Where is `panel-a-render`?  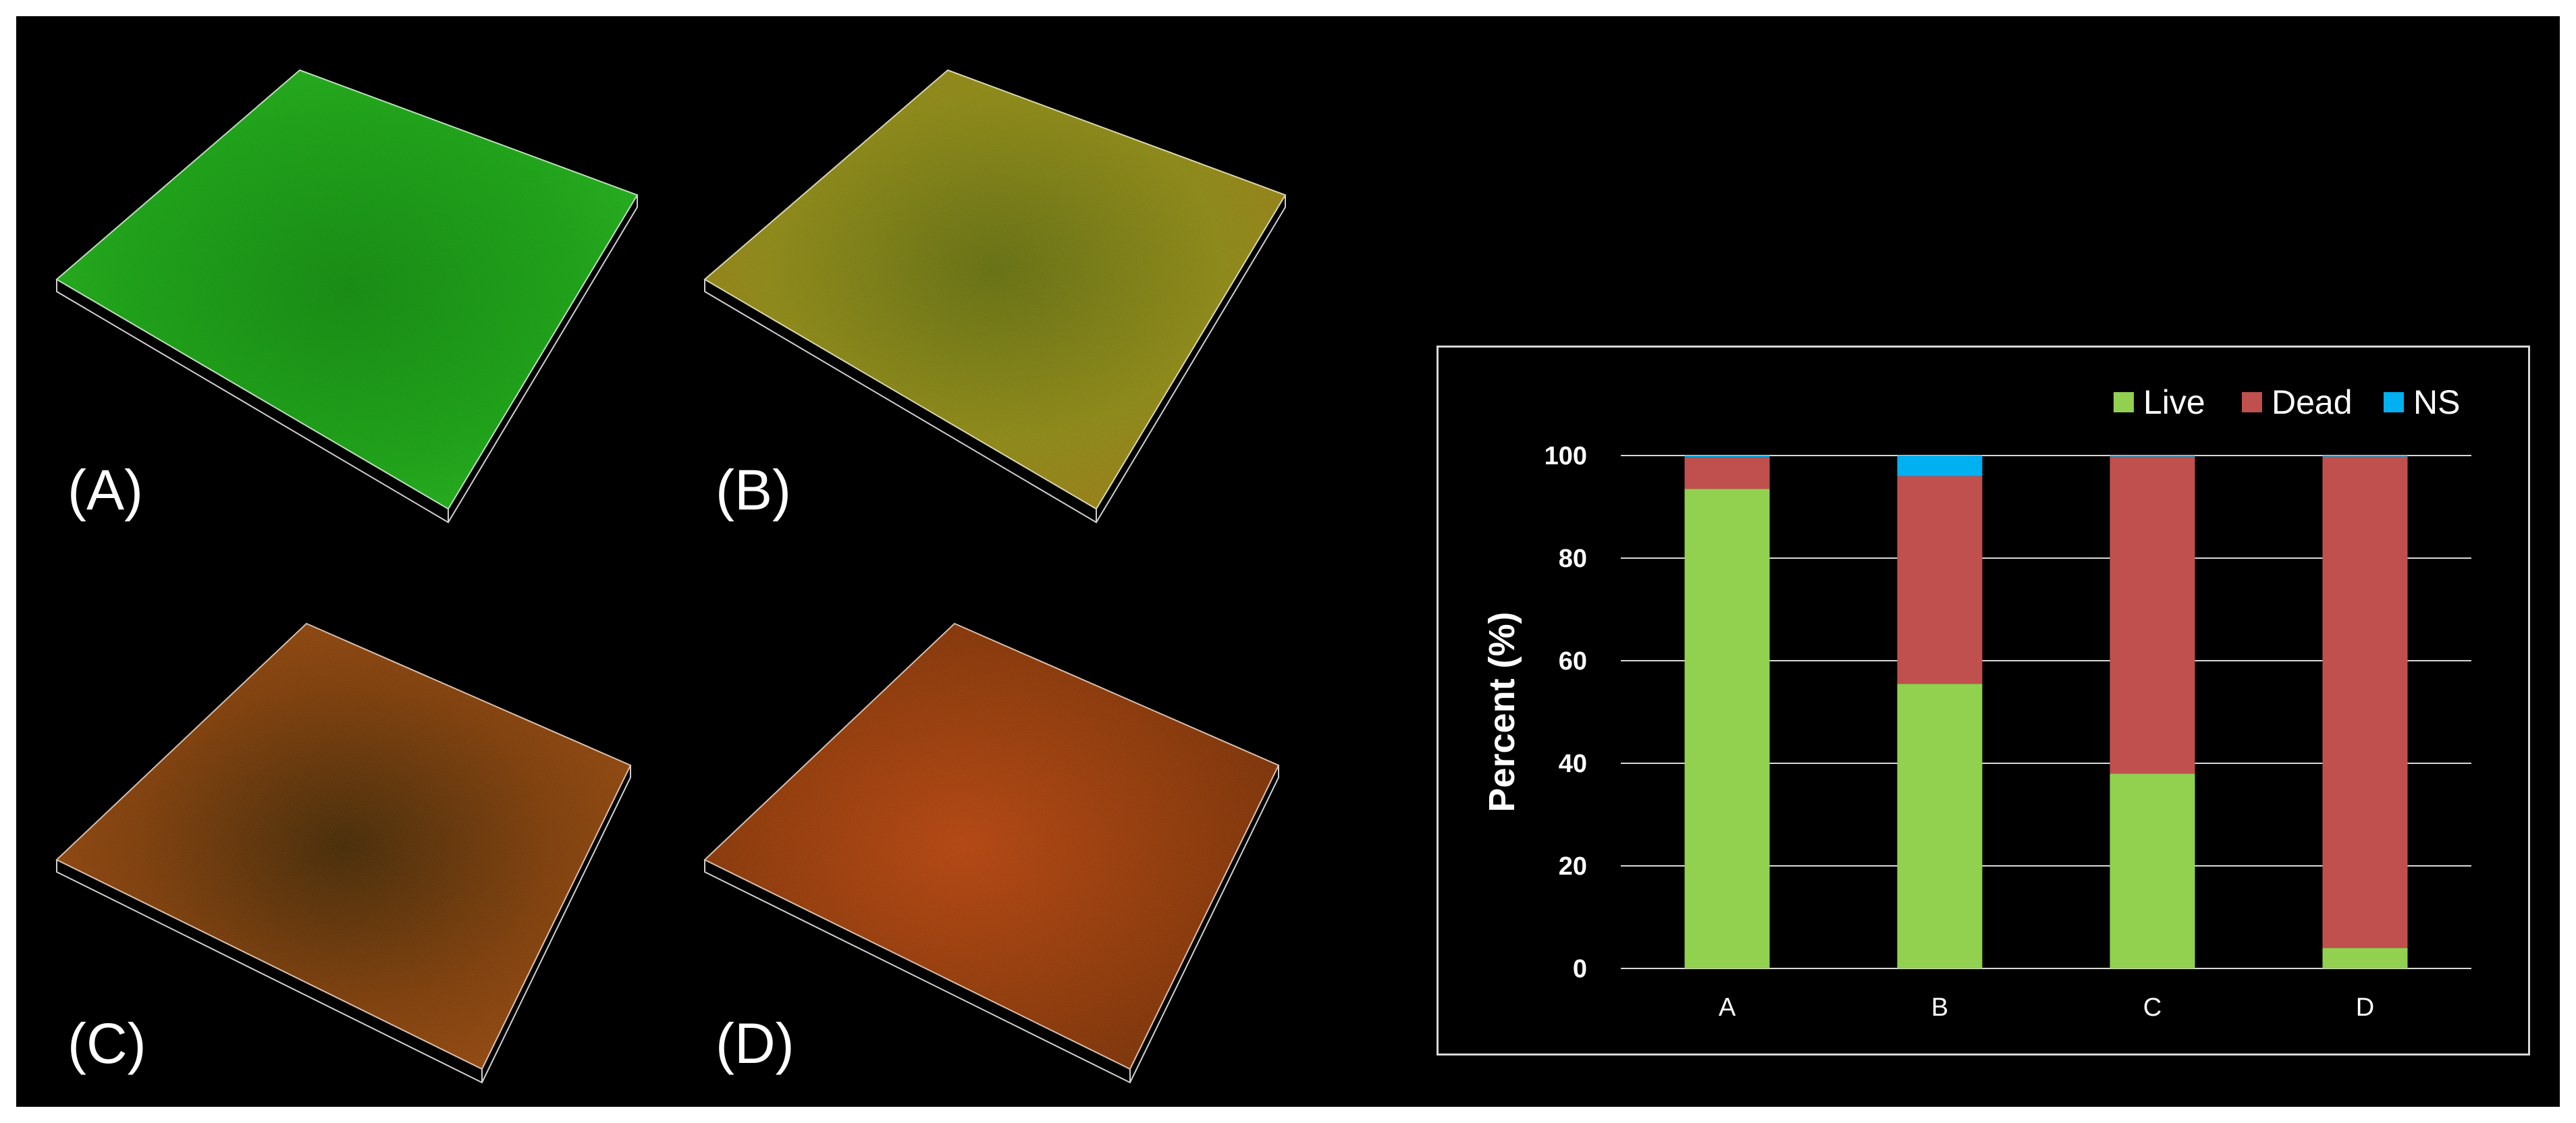 panel-a-render is located at coordinates (347, 296).